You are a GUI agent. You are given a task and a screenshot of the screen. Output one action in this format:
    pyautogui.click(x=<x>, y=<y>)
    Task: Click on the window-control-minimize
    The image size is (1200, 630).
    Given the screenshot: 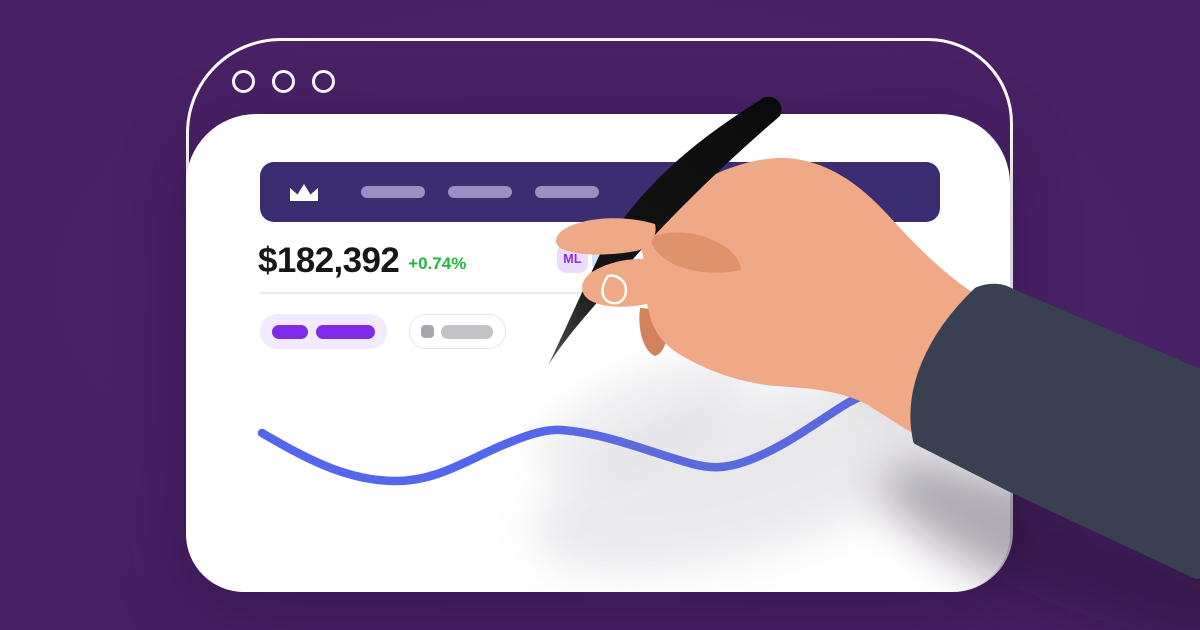 What is the action you would take?
    pyautogui.click(x=283, y=81)
    